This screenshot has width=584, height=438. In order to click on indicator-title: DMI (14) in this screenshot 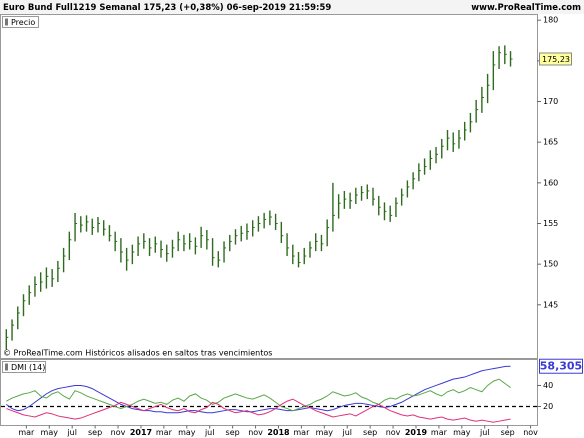, I will do `click(28, 367)`.